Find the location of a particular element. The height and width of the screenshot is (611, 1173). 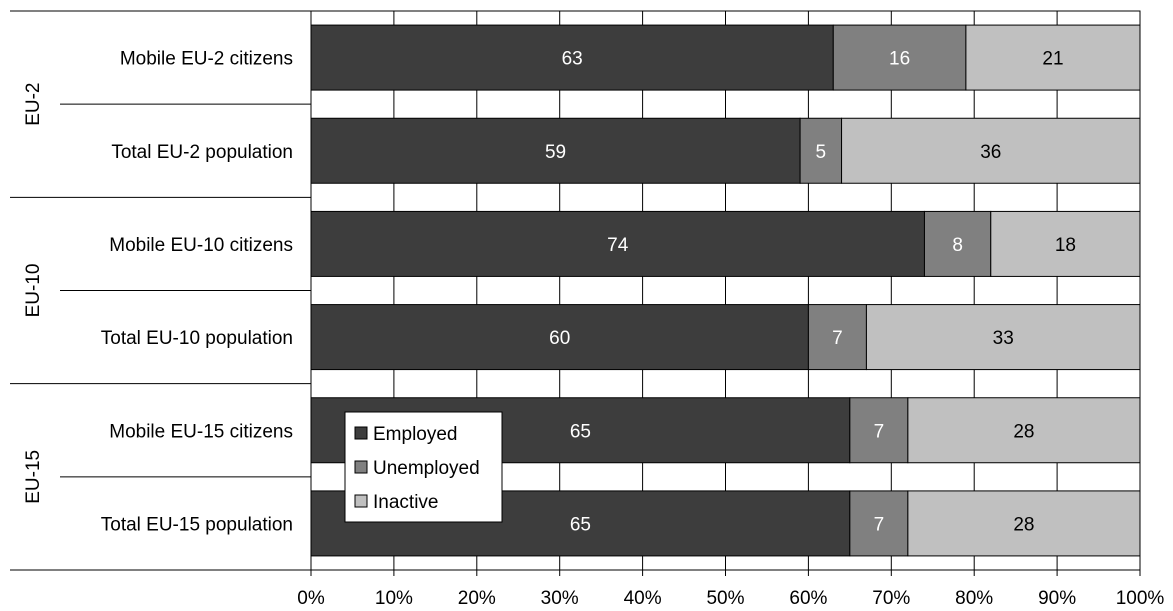

x-tick-label: 50% is located at coordinates (725, 598).